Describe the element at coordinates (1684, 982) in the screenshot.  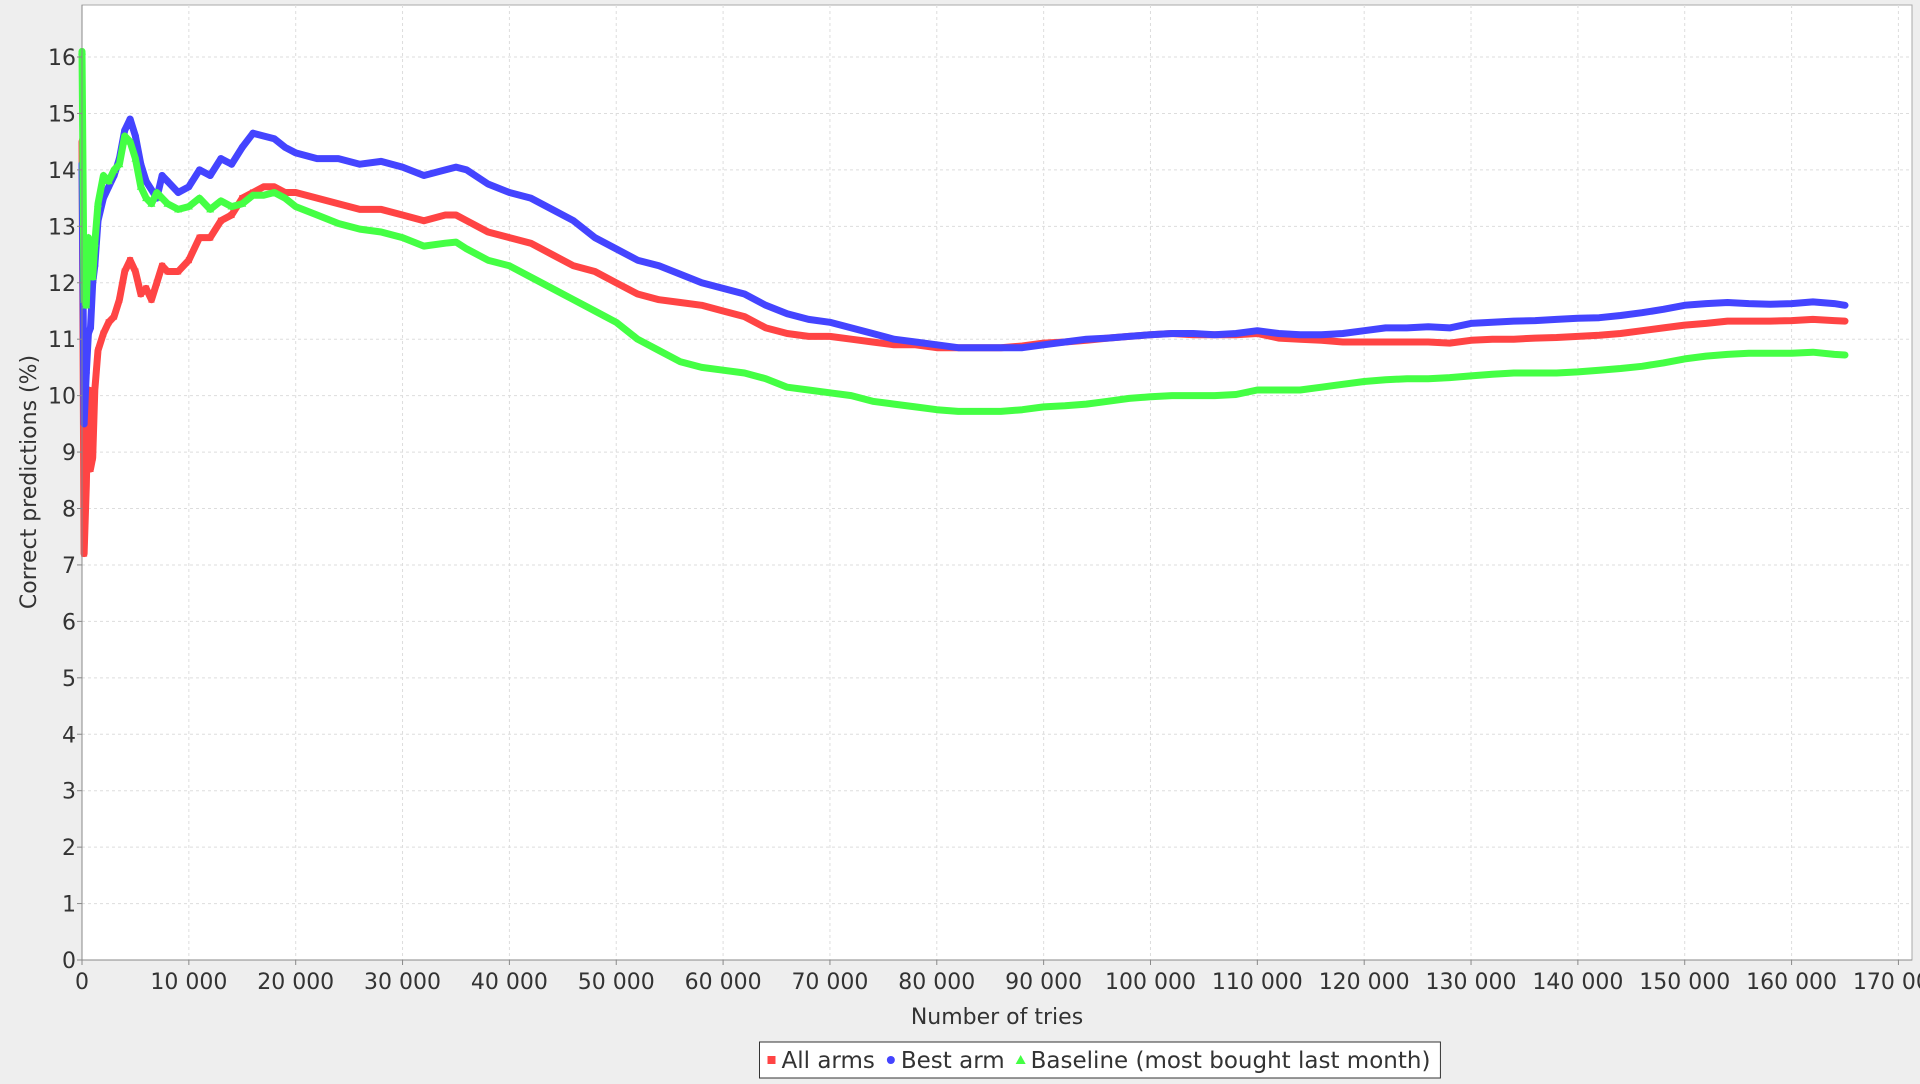
I see `x-tick-label: 150 000` at that location.